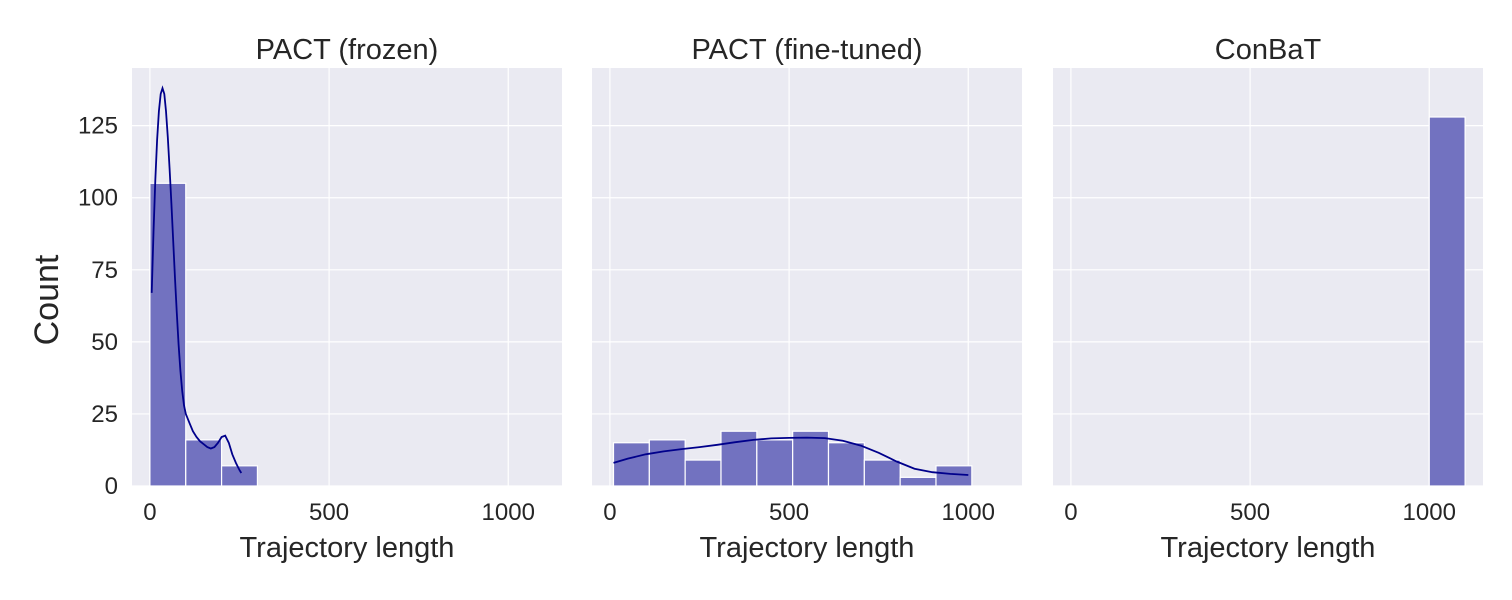  What do you see at coordinates (98, 306) in the screenshot?
I see `y-tick-labels: 0 25 50 75 100 125` at bounding box center [98, 306].